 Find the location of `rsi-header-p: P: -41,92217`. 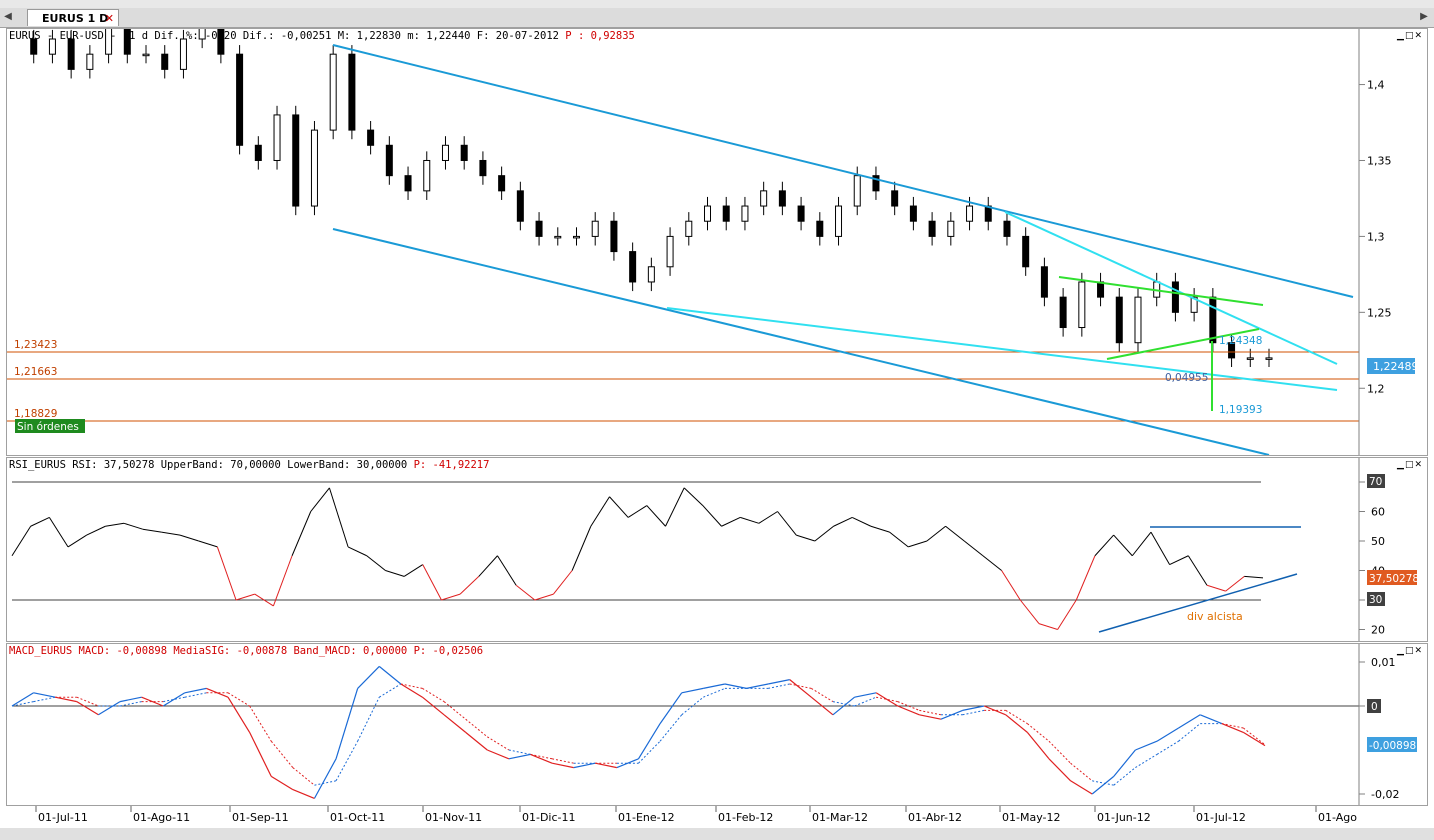

rsi-header-p: P: -41,92217 is located at coordinates (451, 465).